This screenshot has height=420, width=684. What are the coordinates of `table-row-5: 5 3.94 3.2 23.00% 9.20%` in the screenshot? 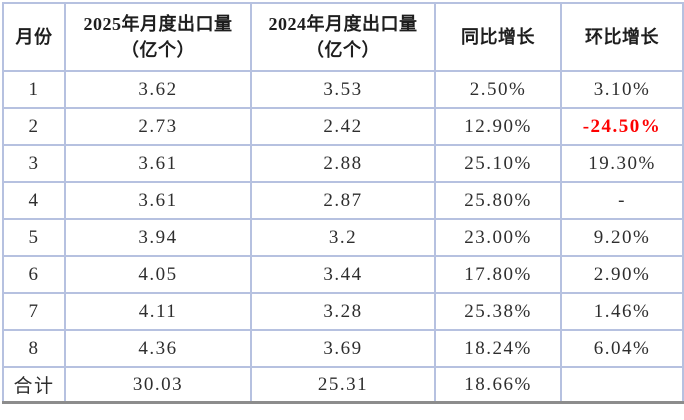 It's located at (343, 237).